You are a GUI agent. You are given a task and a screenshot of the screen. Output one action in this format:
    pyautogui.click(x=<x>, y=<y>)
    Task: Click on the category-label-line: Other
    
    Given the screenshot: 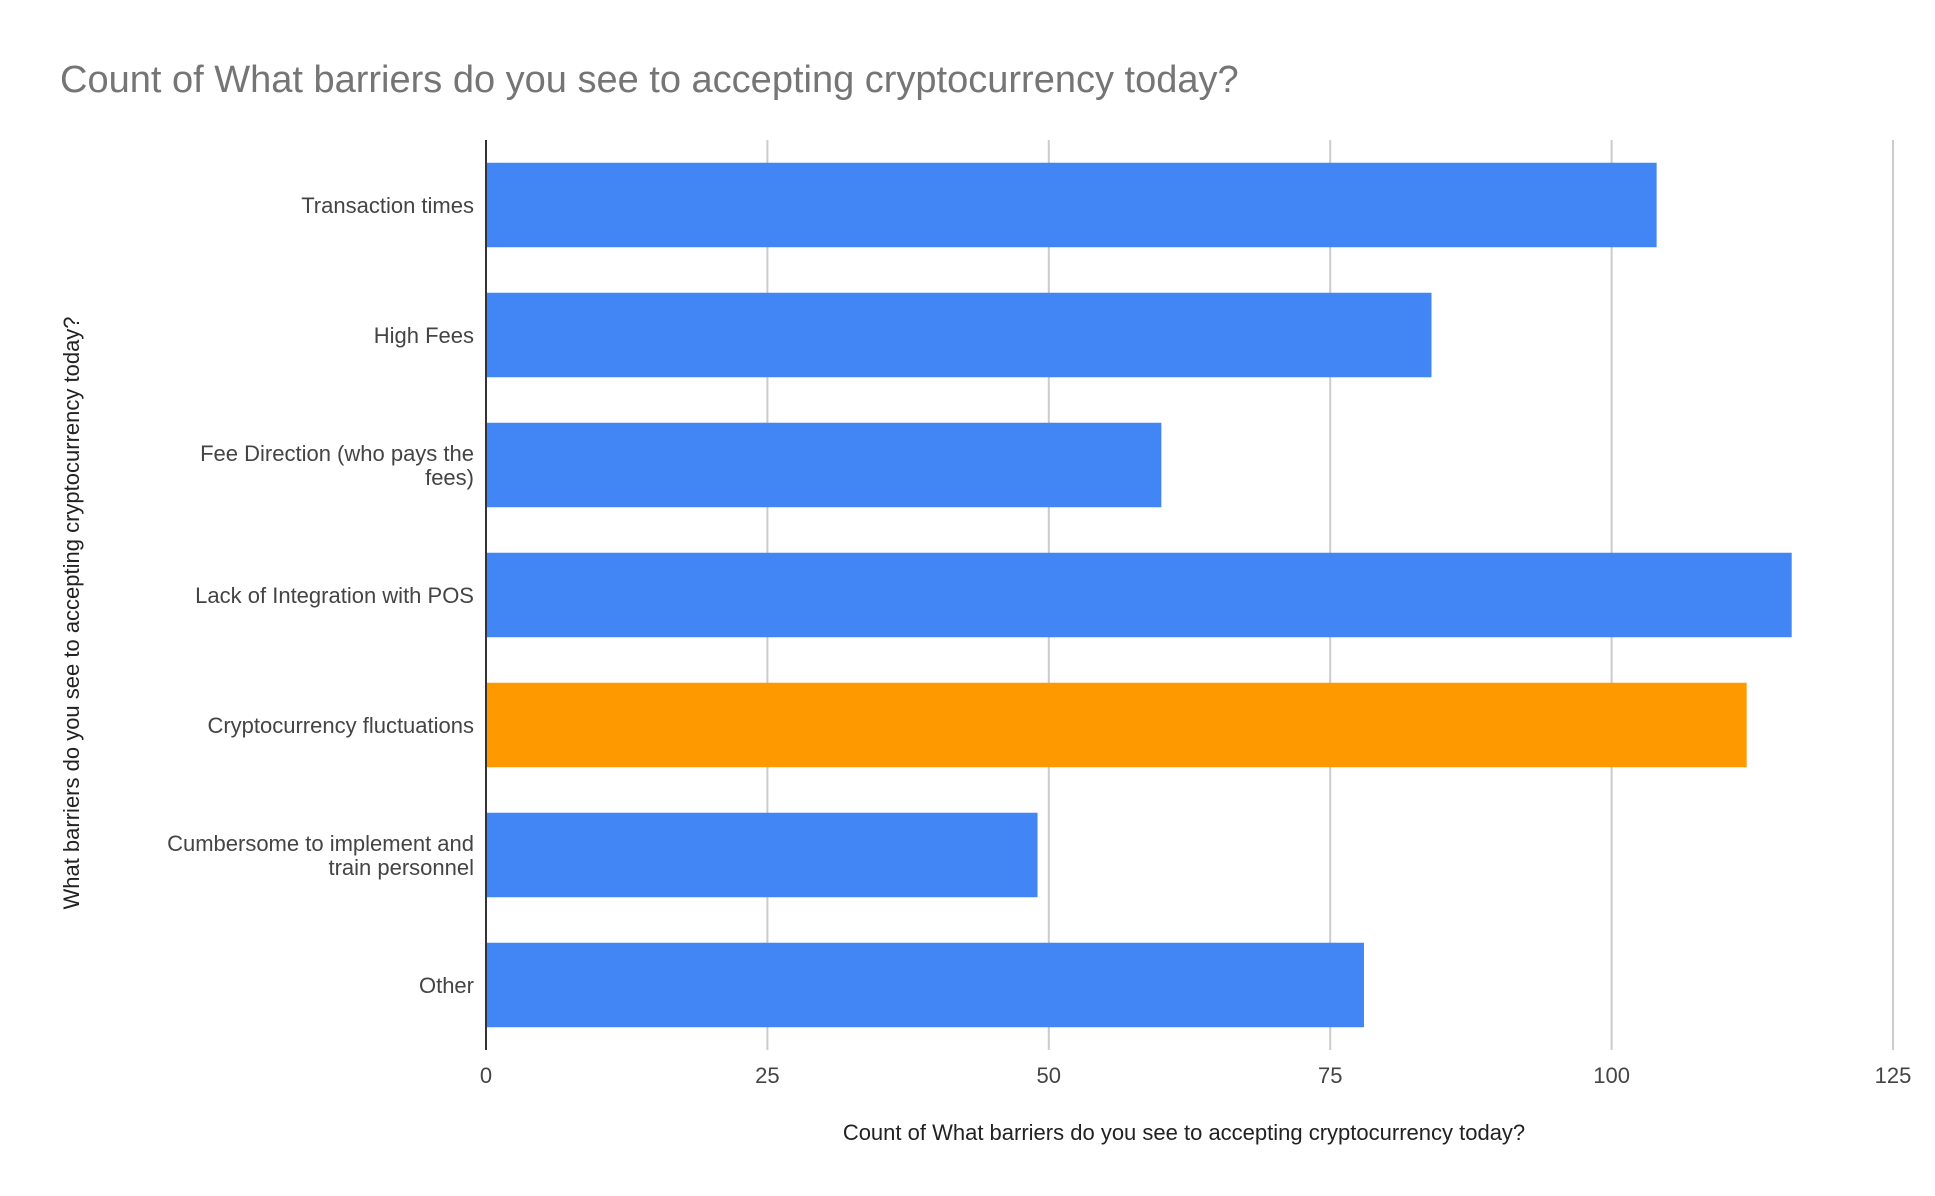 What is the action you would take?
    pyautogui.click(x=446, y=985)
    